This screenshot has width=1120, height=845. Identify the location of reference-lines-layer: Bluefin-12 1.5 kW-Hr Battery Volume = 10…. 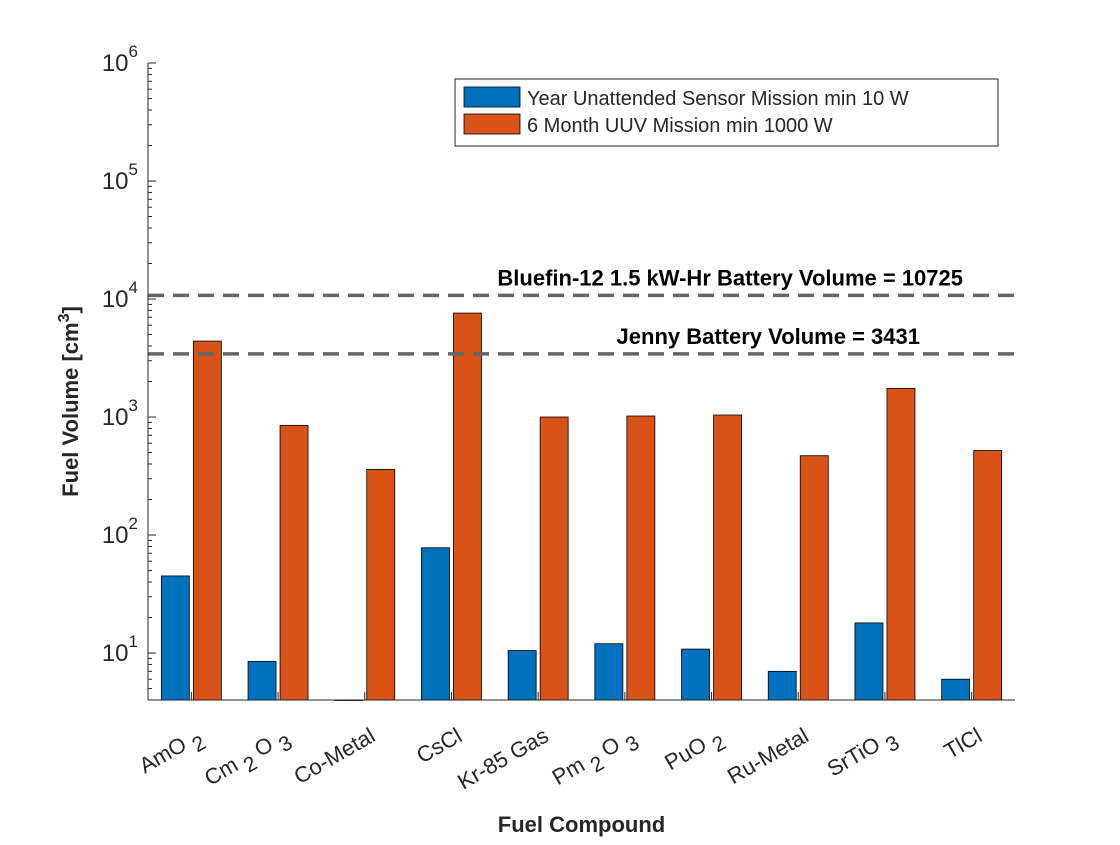
(581, 310).